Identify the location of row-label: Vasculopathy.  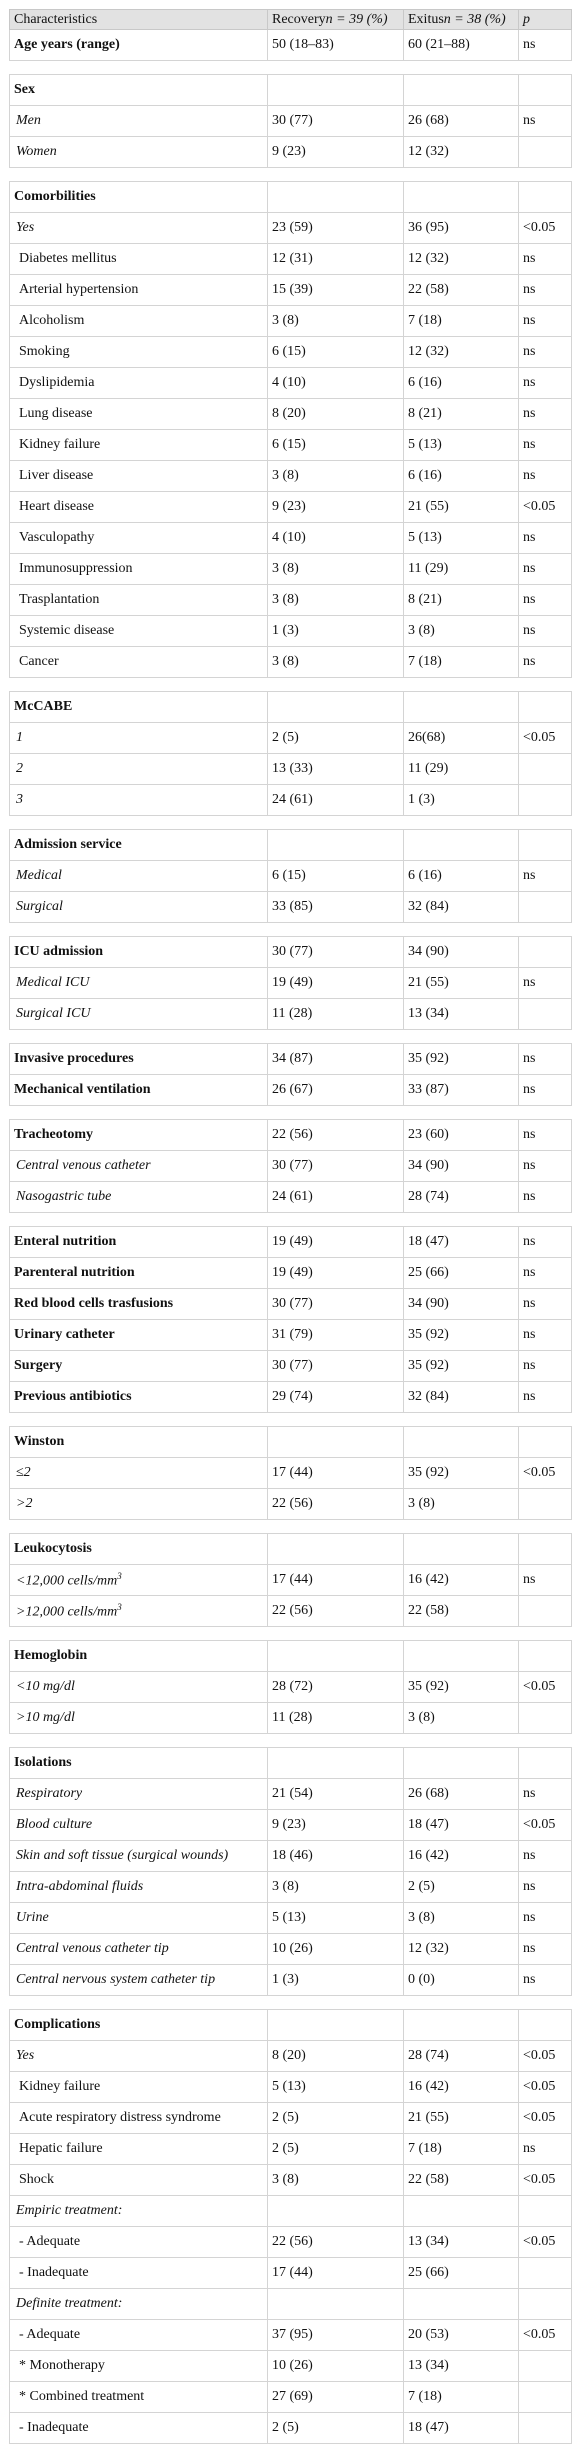
(57, 537).